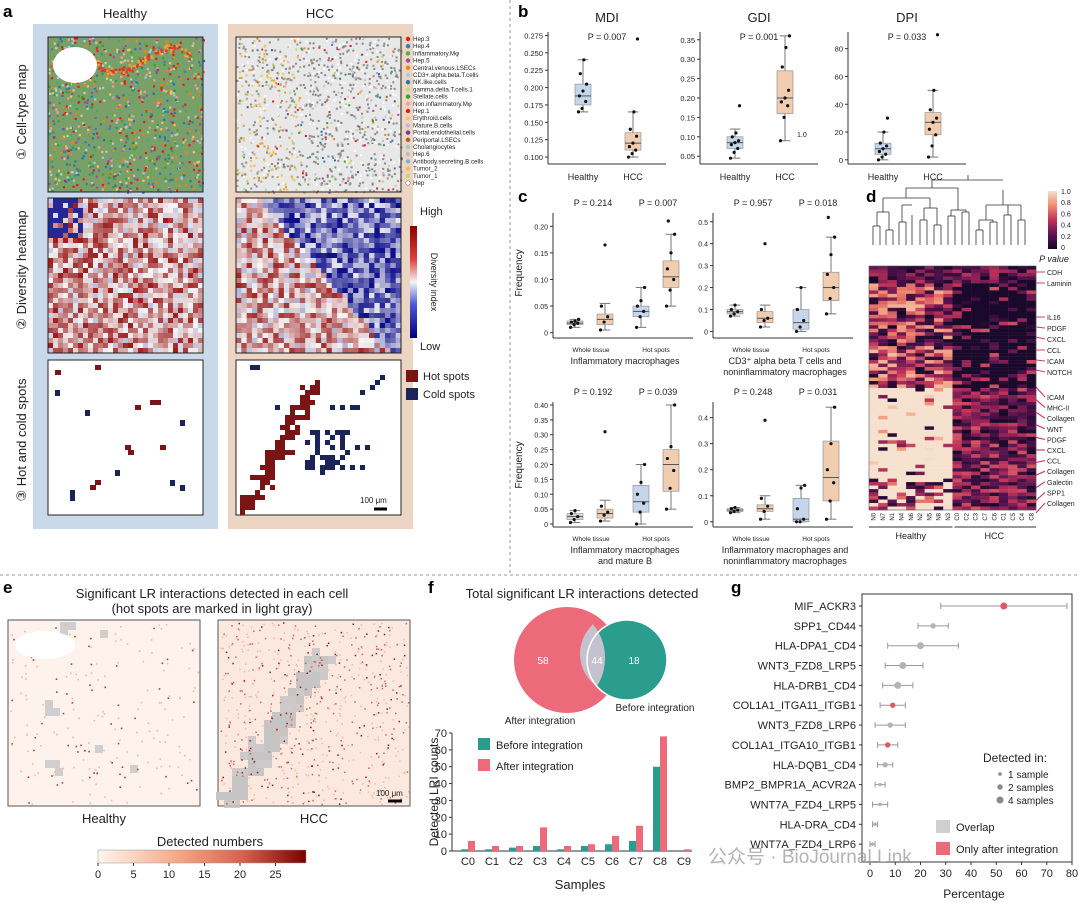 This screenshot has height=903, width=1080. What do you see at coordinates (436, 53) in the screenshot?
I see `legend-label: Inflammatory.Mφ` at bounding box center [436, 53].